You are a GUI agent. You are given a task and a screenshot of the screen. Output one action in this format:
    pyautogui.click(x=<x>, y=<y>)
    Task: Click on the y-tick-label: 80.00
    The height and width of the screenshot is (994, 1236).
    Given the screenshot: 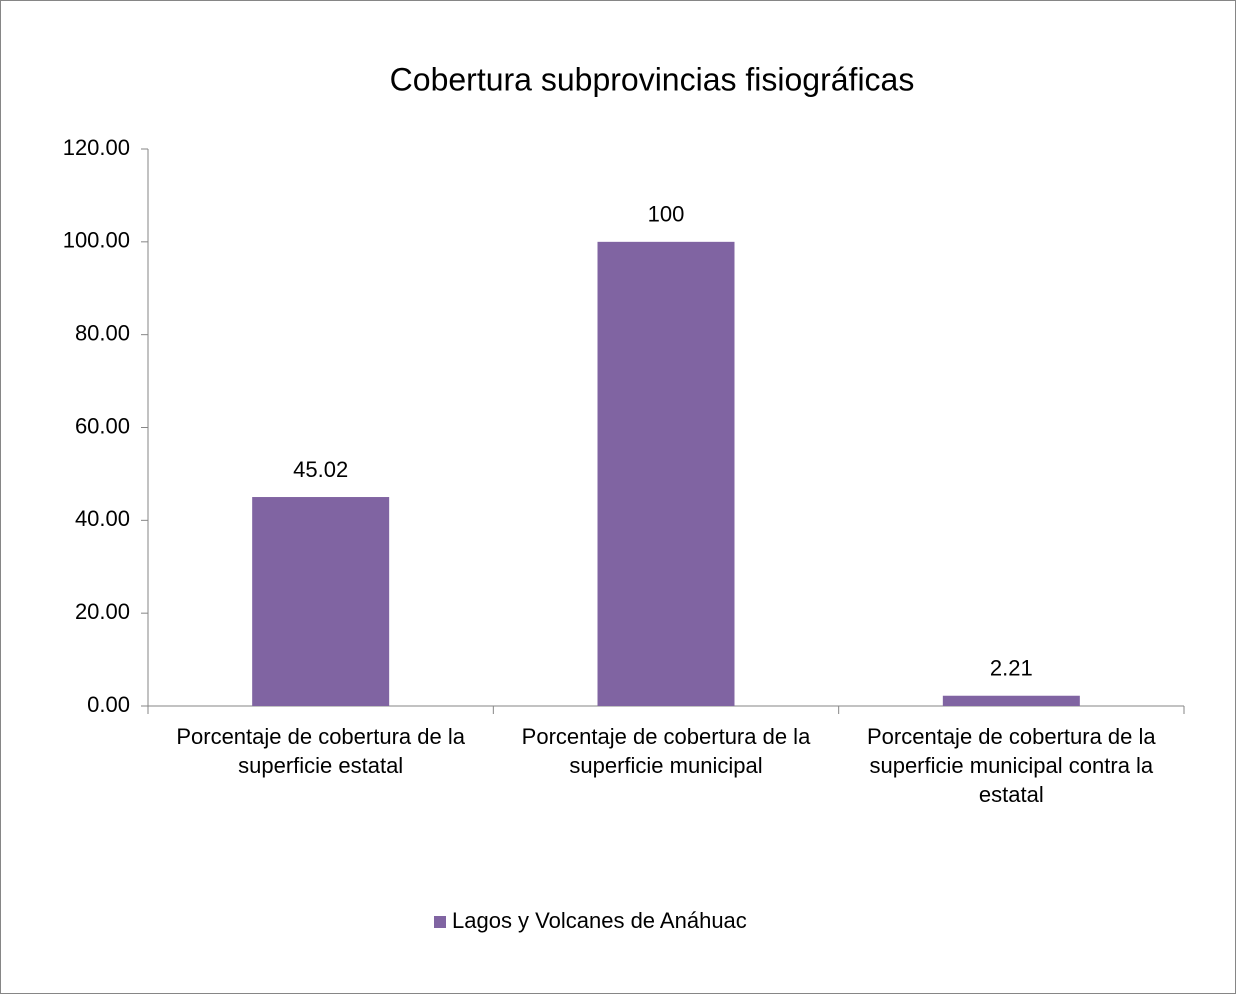 What is the action you would take?
    pyautogui.click(x=102, y=332)
    